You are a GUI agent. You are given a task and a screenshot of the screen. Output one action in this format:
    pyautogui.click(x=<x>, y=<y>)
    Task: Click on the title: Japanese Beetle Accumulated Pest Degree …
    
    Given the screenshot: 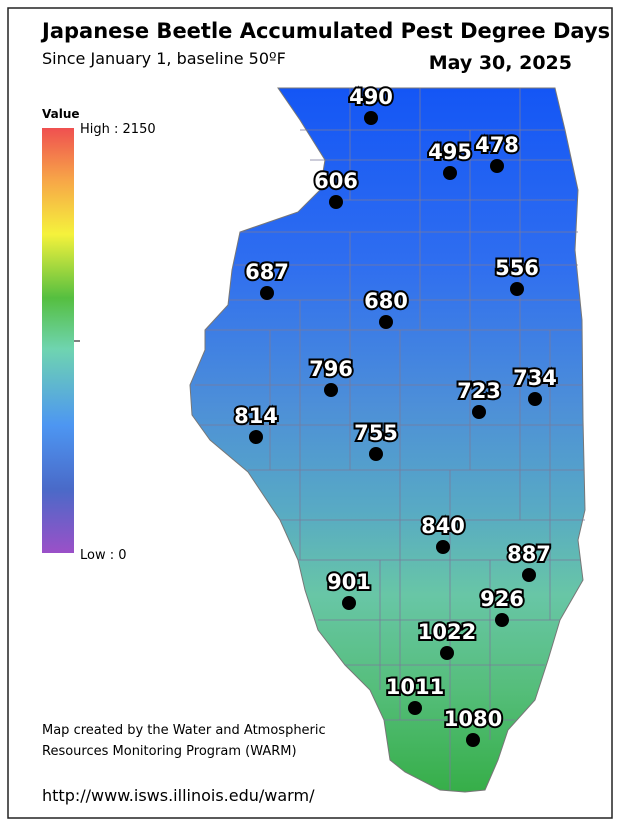 What is the action you would take?
    pyautogui.click(x=325, y=31)
    